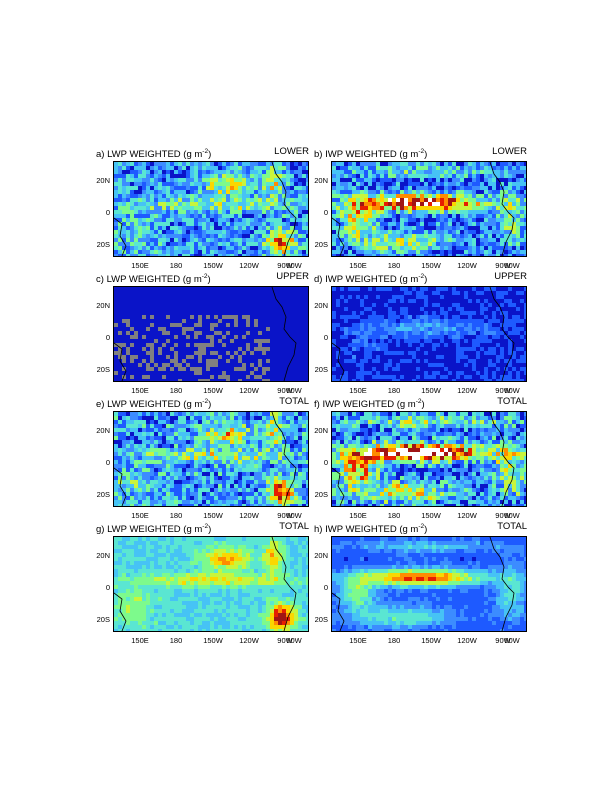 Image resolution: width=612 pixels, height=792 pixels. I want to click on panel-letter: e), so click(102, 405).